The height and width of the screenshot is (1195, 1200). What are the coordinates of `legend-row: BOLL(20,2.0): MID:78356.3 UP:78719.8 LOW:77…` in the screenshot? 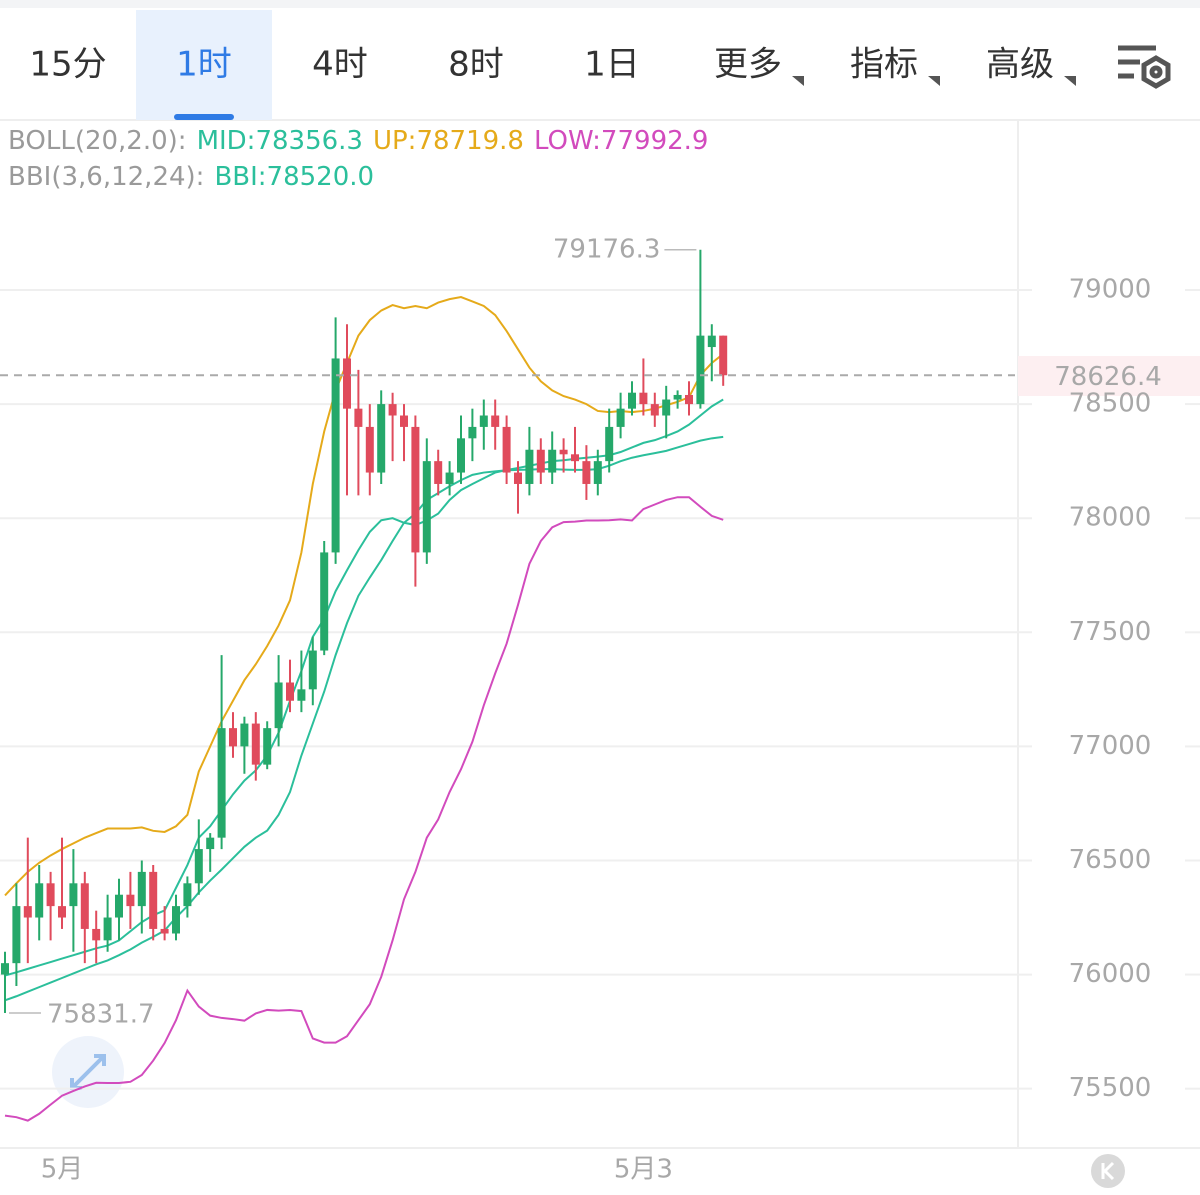 It's located at (358, 141).